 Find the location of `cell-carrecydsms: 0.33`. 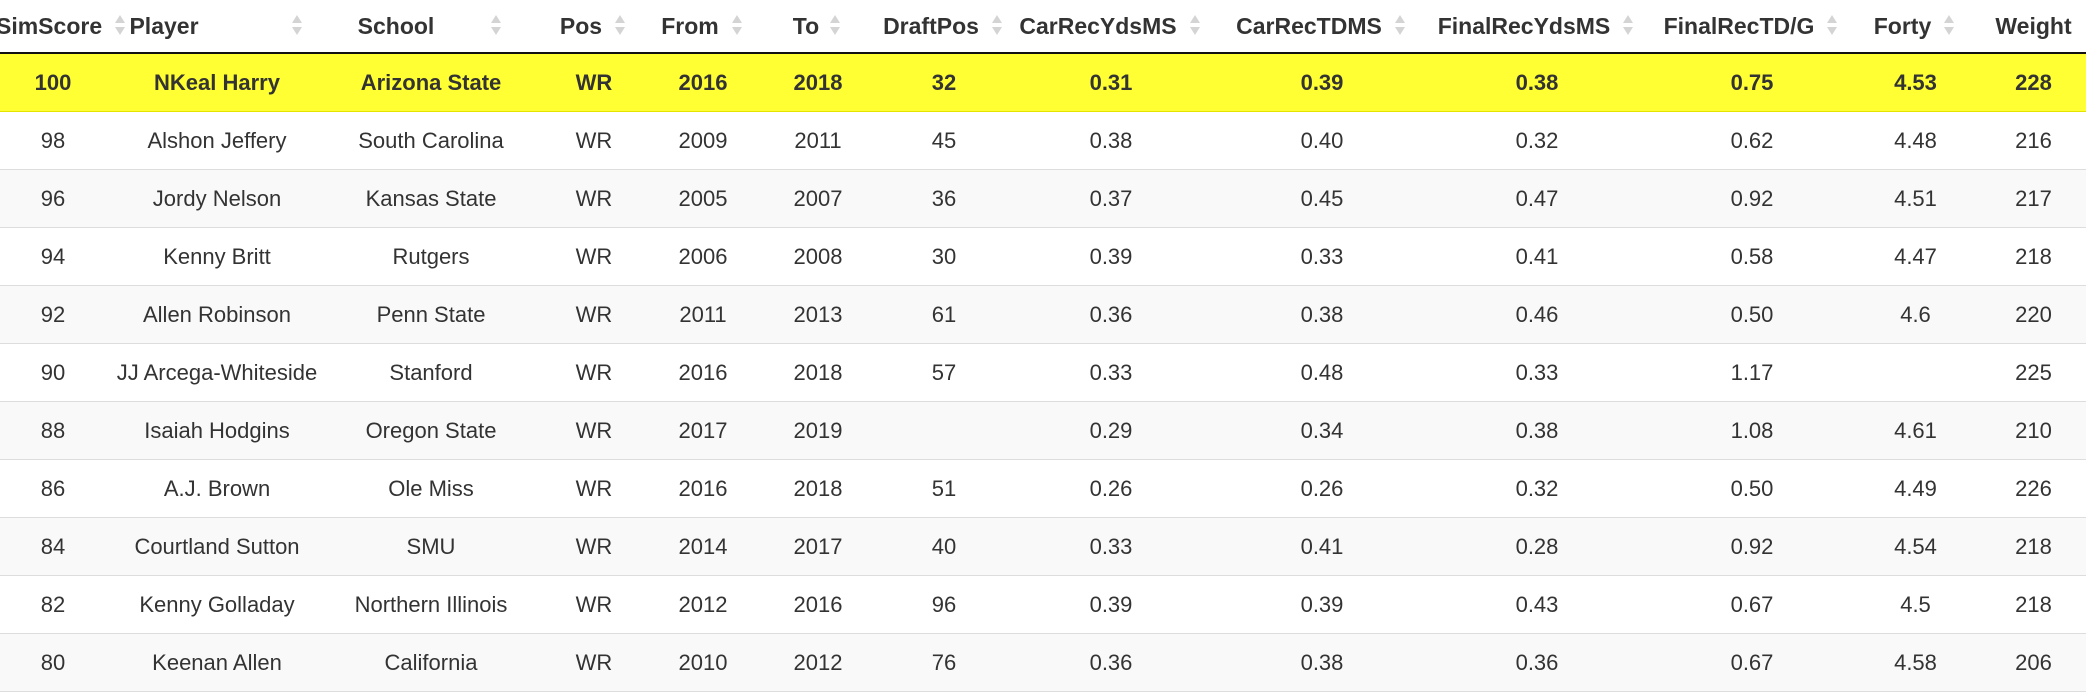

cell-carrecydsms: 0.33 is located at coordinates (1111, 372).